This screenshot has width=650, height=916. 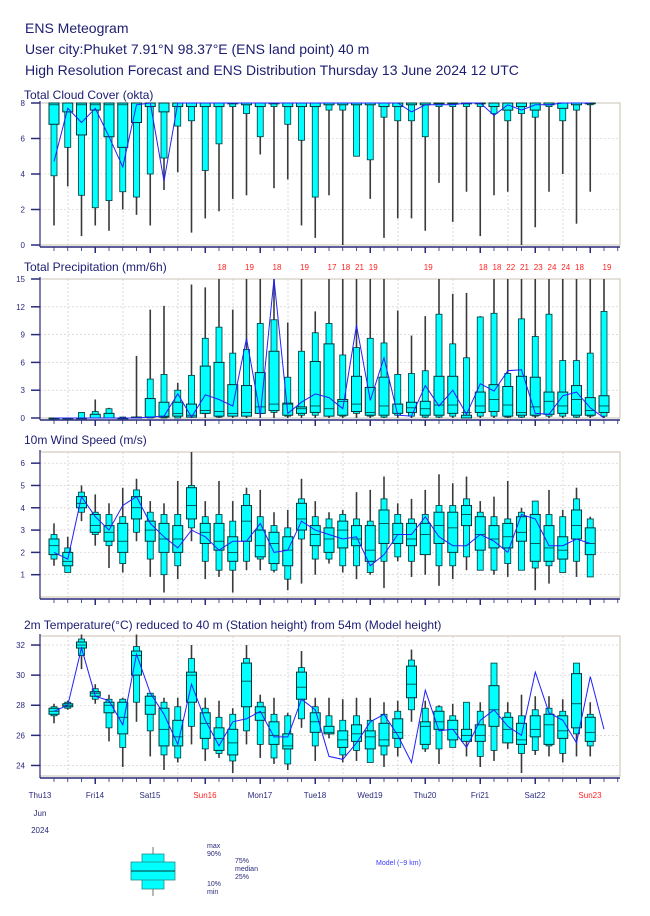 What do you see at coordinates (20, 645) in the screenshot?
I see `y-tick-label: 32` at bounding box center [20, 645].